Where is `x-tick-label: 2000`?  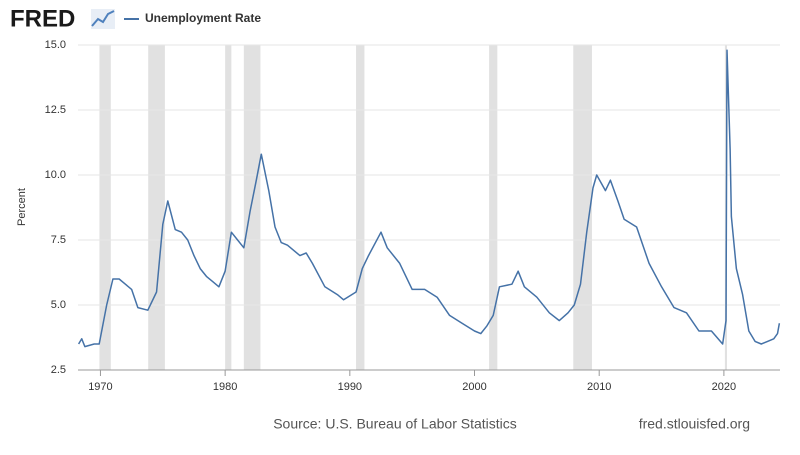
x-tick-label: 2000 is located at coordinates (474, 387).